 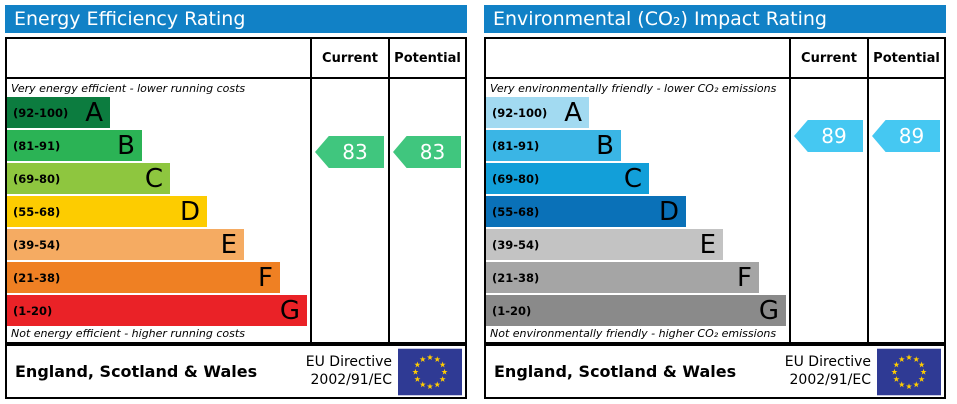 What do you see at coordinates (427, 210) in the screenshot?
I see `potential-column-body: 83` at bounding box center [427, 210].